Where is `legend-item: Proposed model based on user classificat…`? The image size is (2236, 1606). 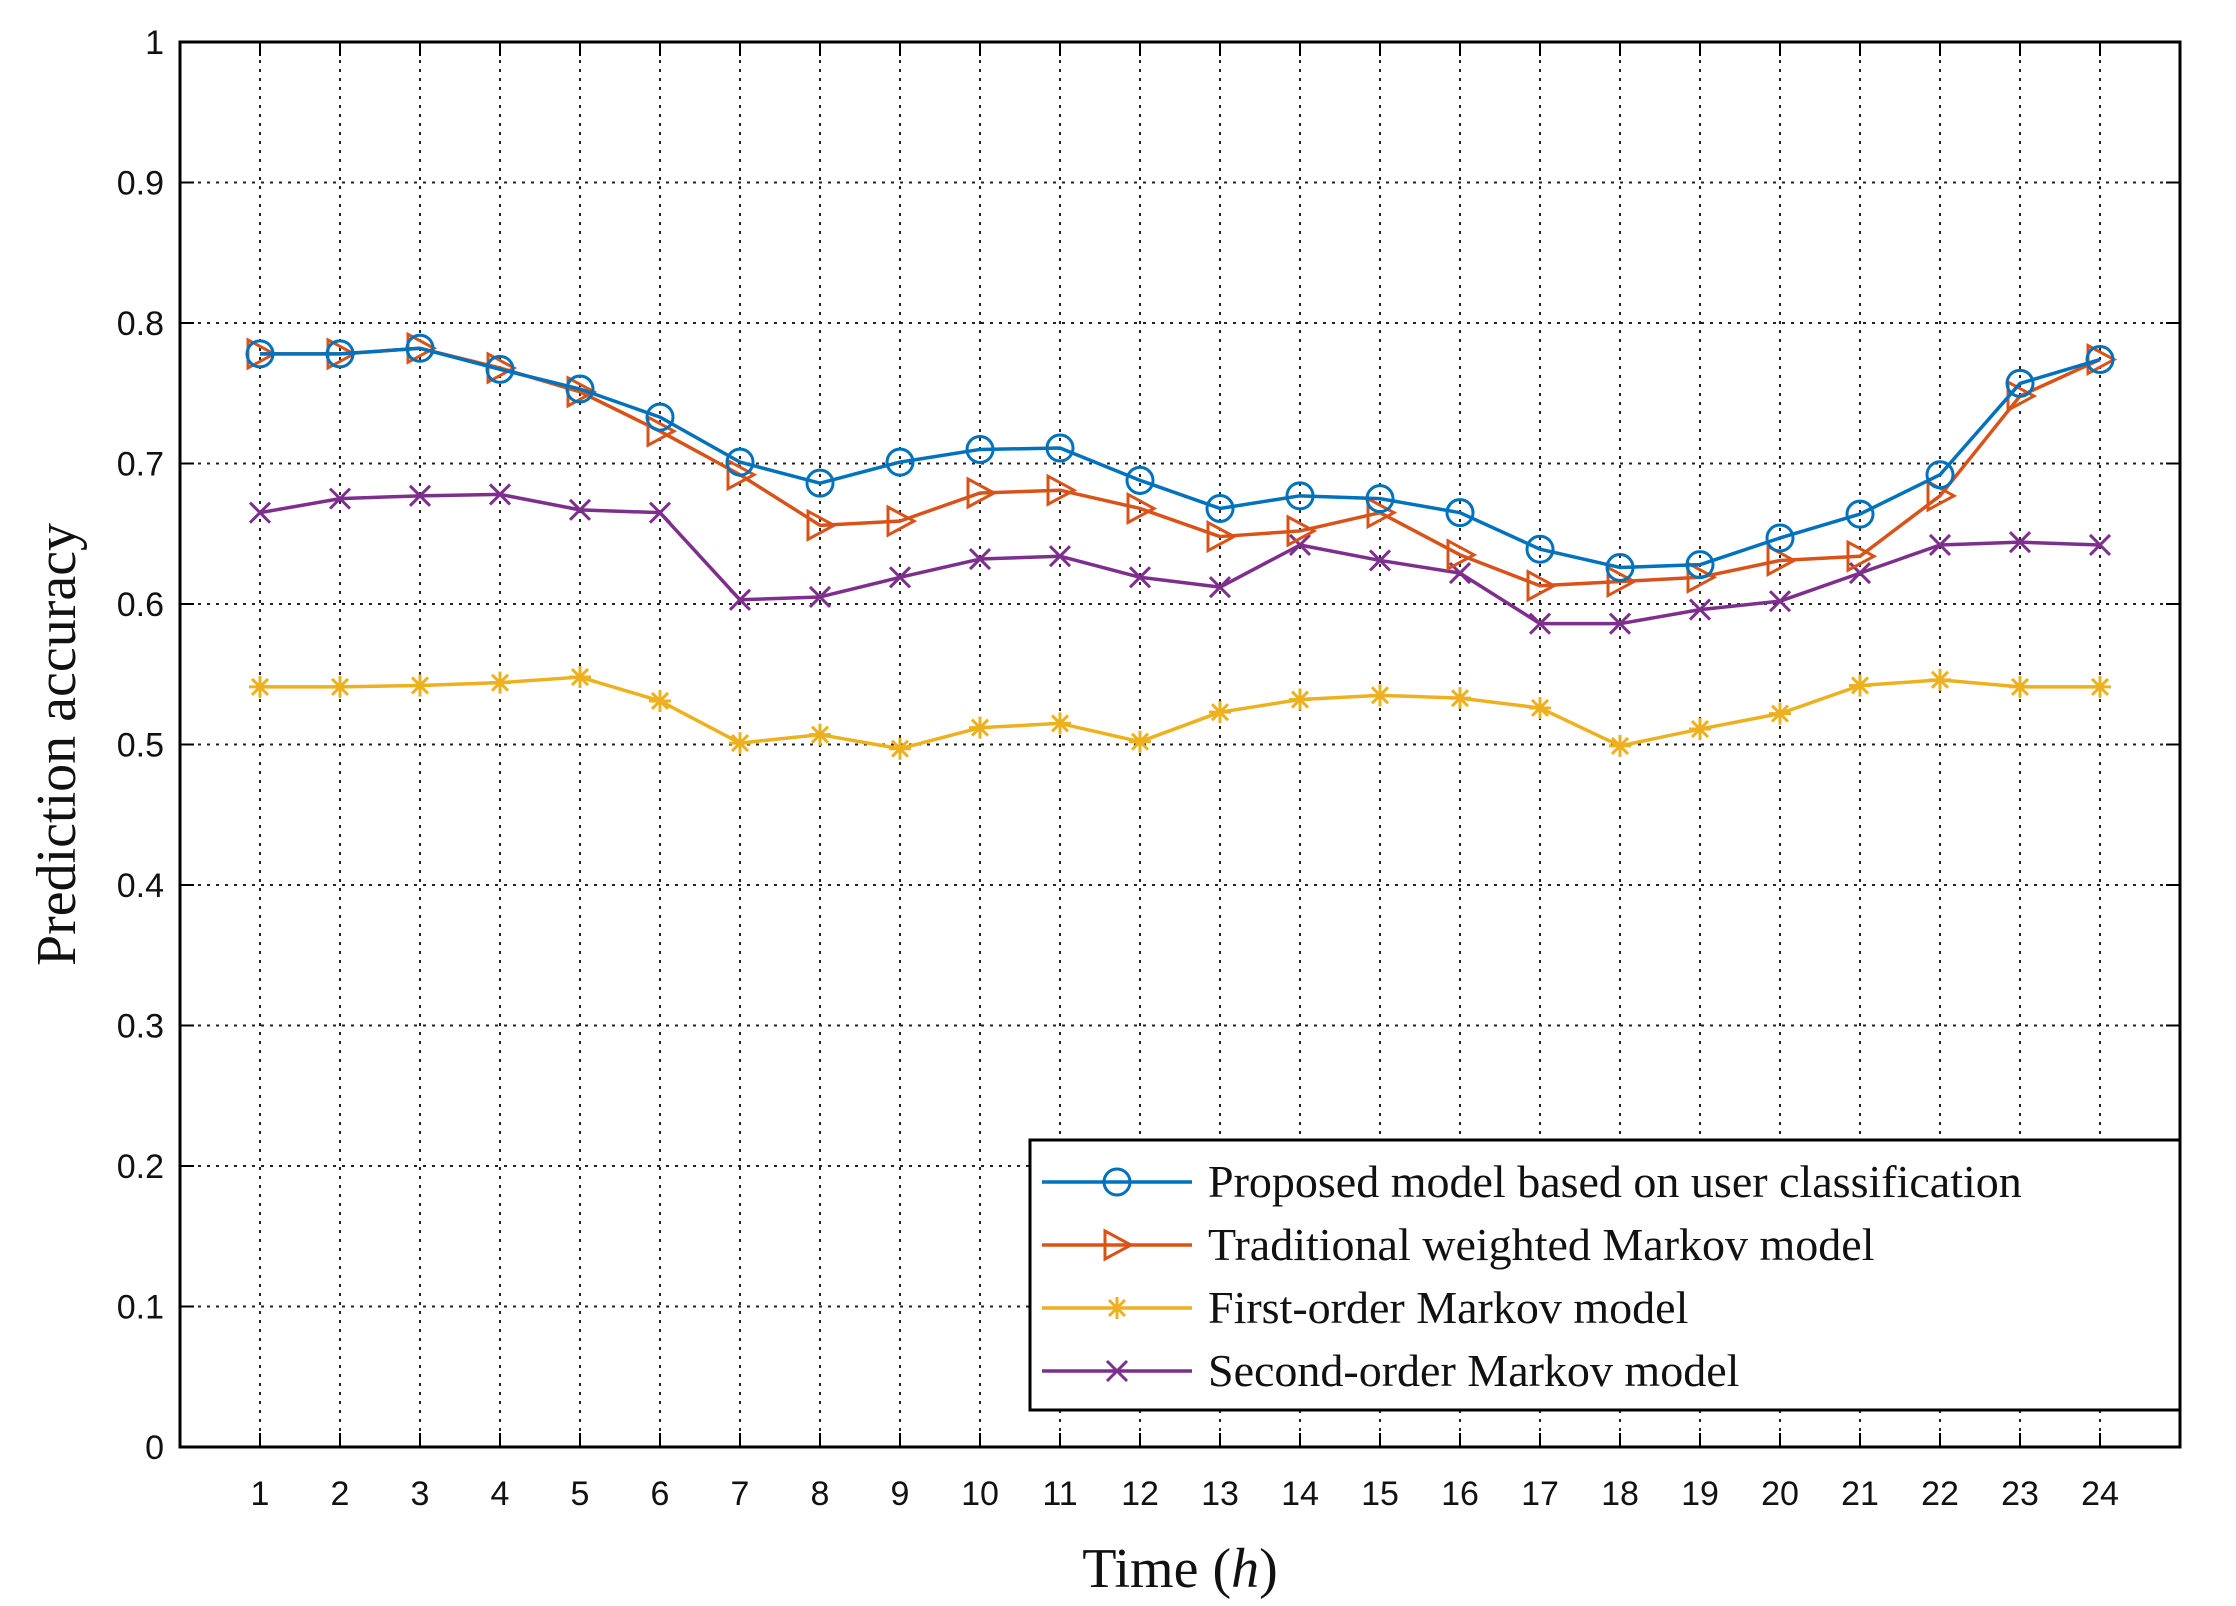
legend-item: Proposed model based on user classificat… is located at coordinates (1532, 1181).